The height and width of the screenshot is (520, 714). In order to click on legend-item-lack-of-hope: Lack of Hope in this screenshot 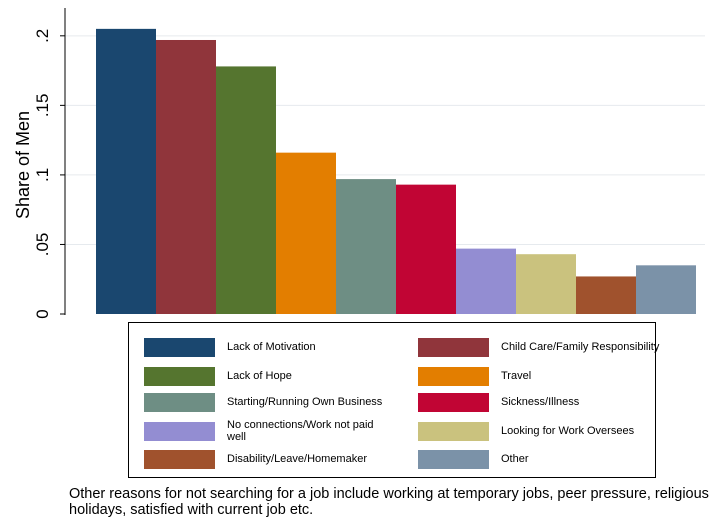, I will do `click(268, 376)`.